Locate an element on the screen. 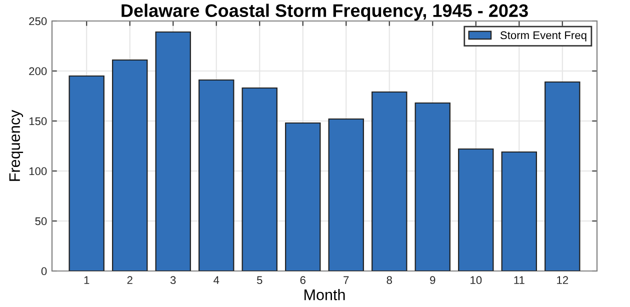 This screenshot has height=307, width=630. x-tick-label: 1 is located at coordinates (87, 280).